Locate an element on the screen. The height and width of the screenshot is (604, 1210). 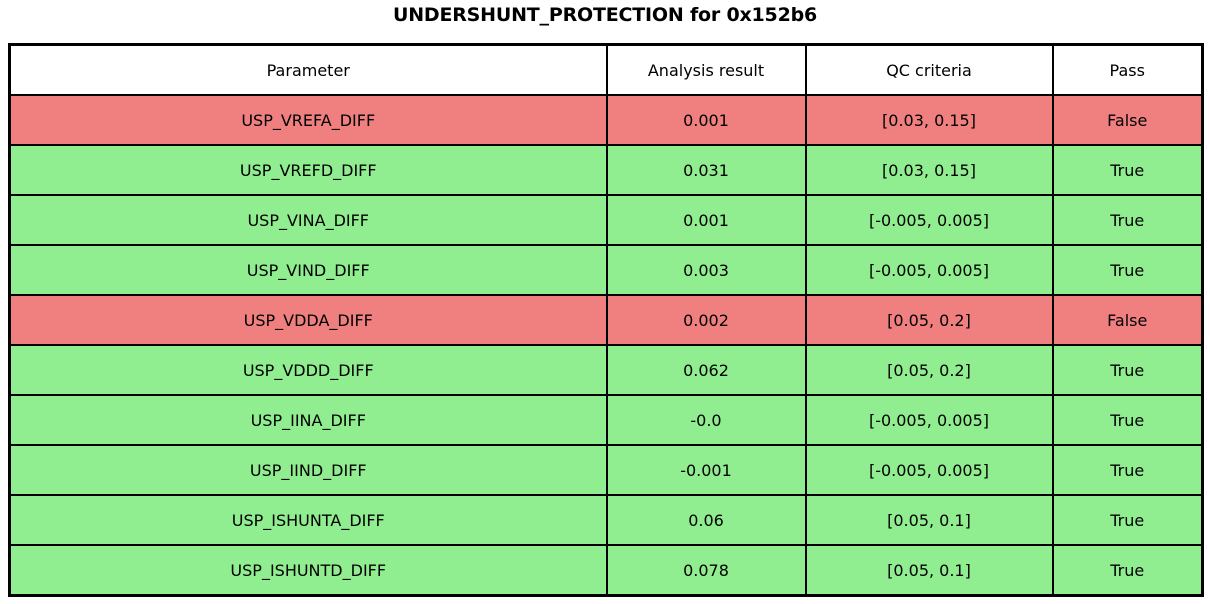
cell-parameter: USP_VREFA_DIFF is located at coordinates (308, 120).